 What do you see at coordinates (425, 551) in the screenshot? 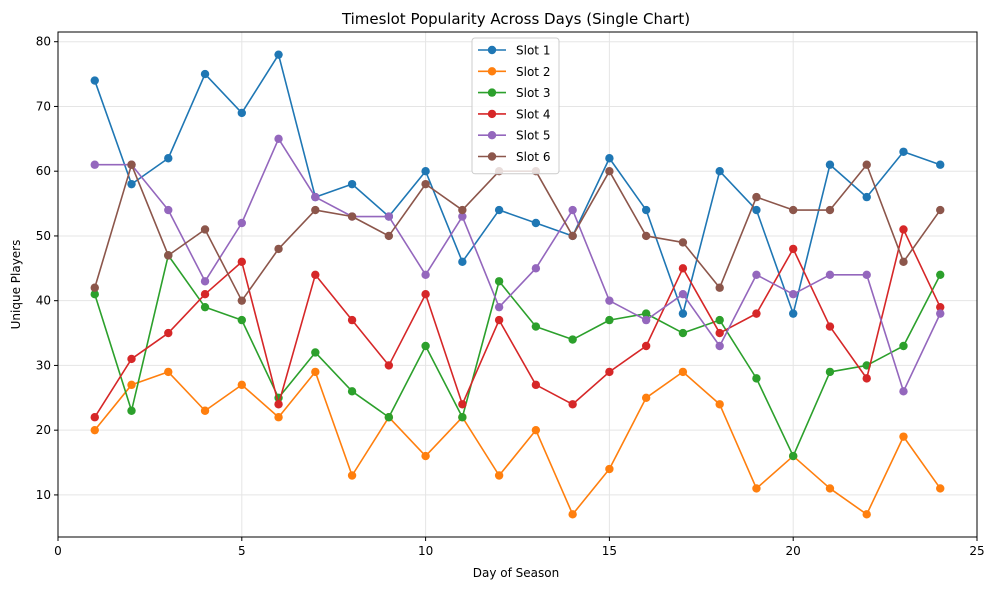
I see `x-tick-label: 10` at bounding box center [425, 551].